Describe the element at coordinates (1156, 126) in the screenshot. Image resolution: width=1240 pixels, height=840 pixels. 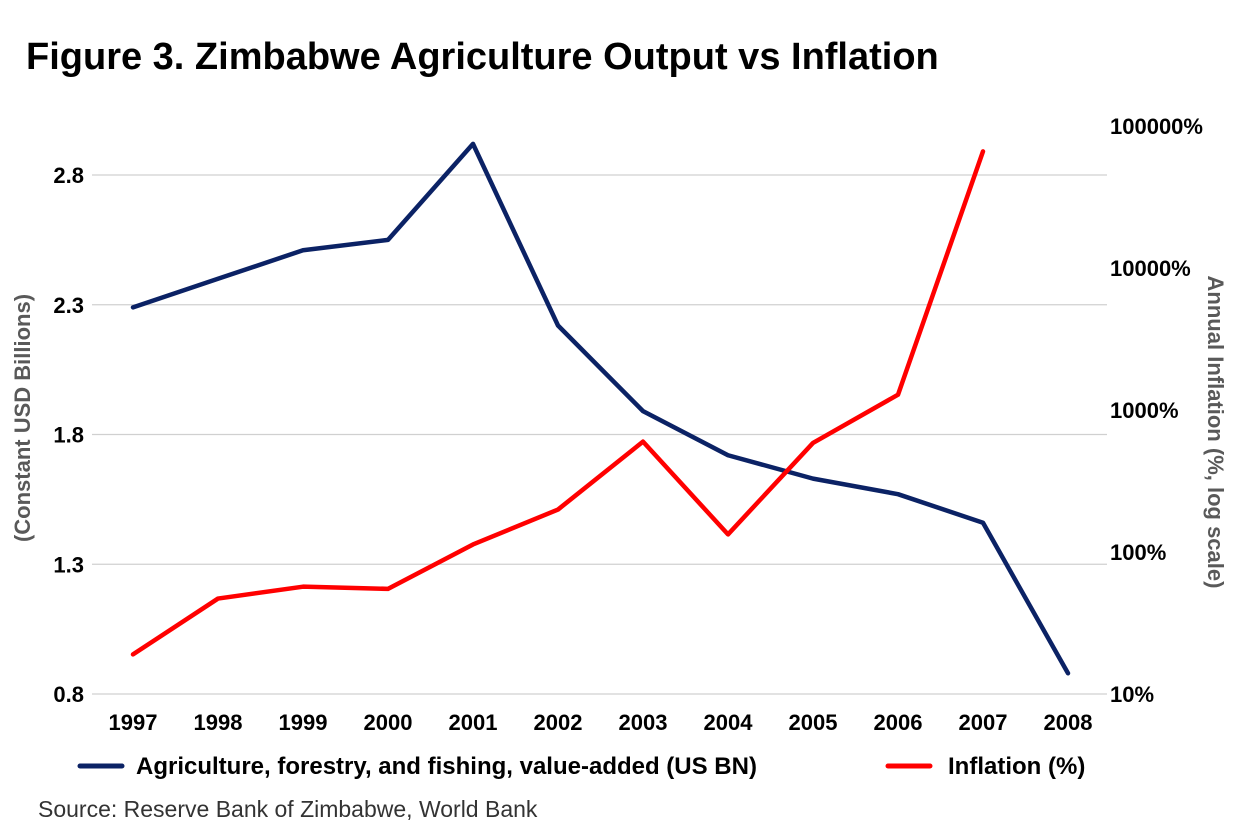
I see `right-tick-label: 100000%` at that location.